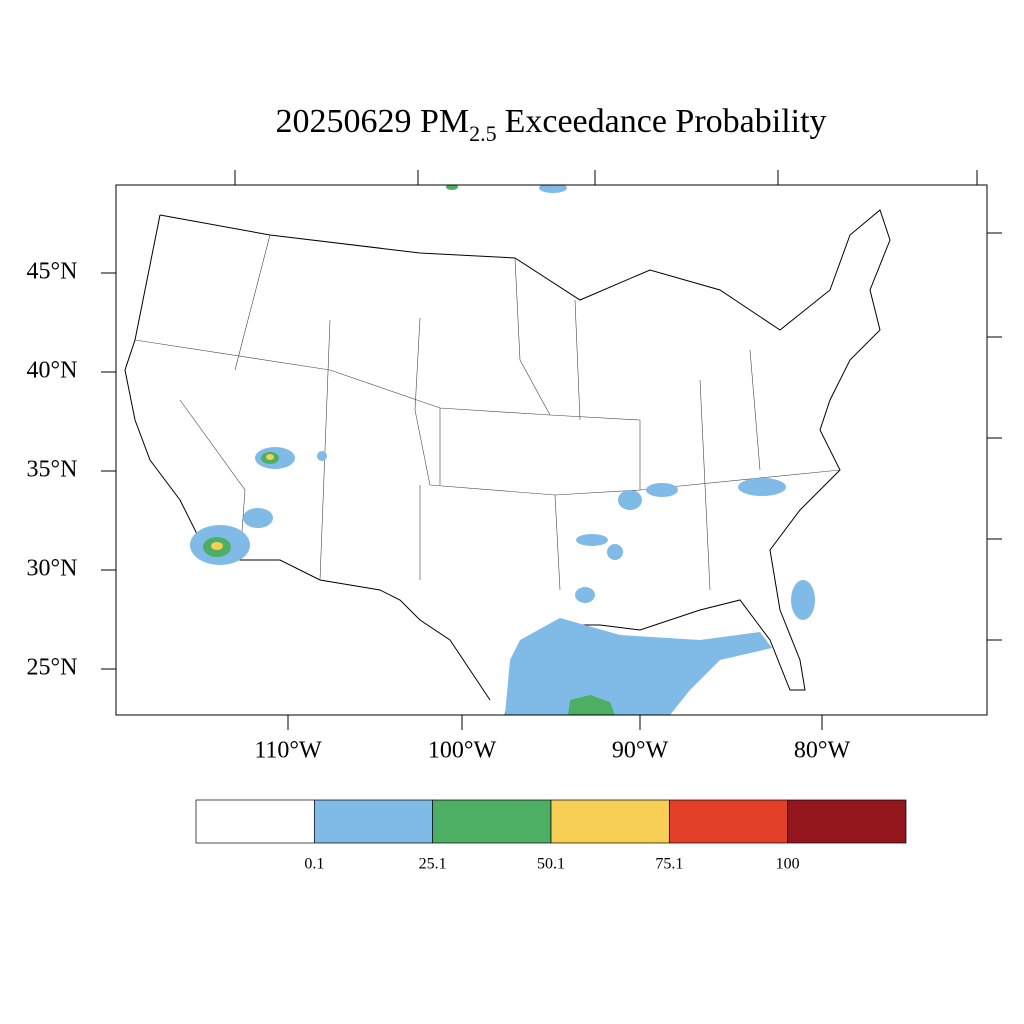 The image size is (1024, 1024). I want to click on latitude-label: 30°N, so click(52, 569).